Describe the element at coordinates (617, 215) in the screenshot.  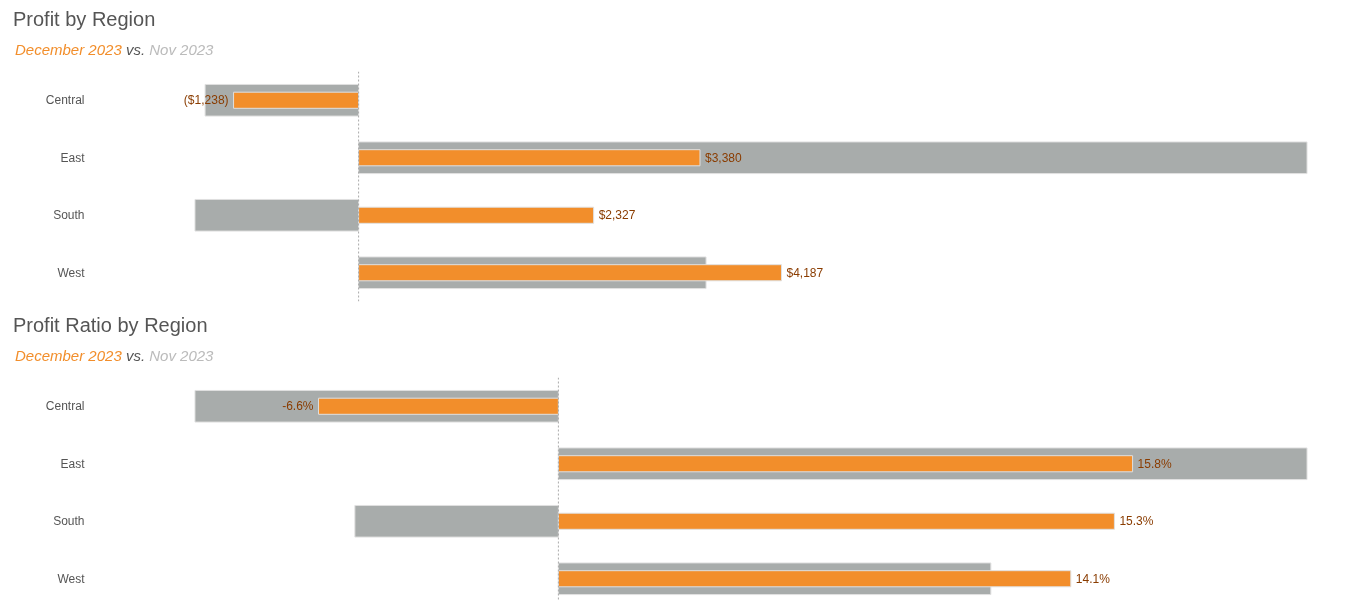
I see `data-label: $2,327` at that location.